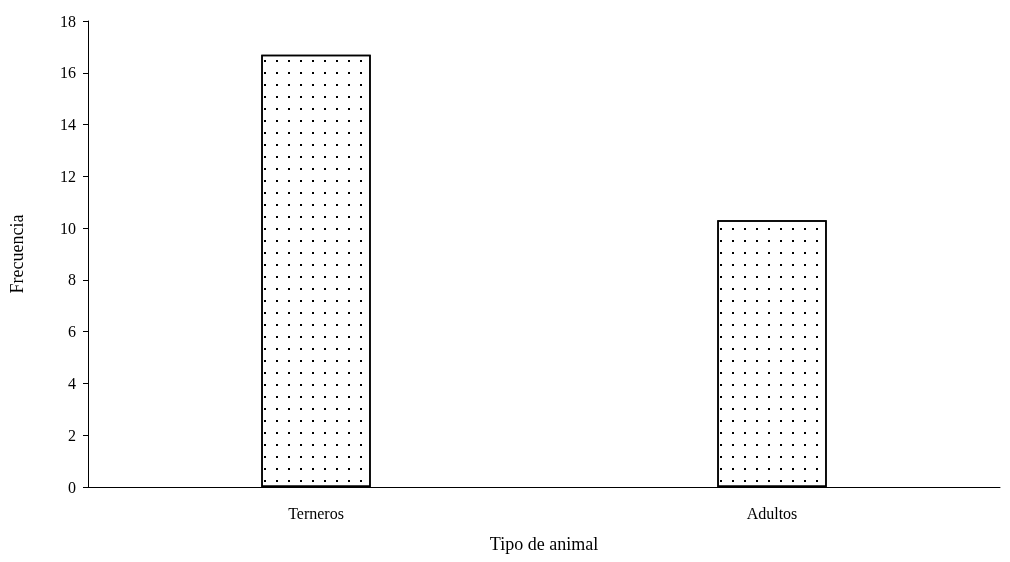  I want to click on x-axis-title: Tipo de animal, so click(544, 544).